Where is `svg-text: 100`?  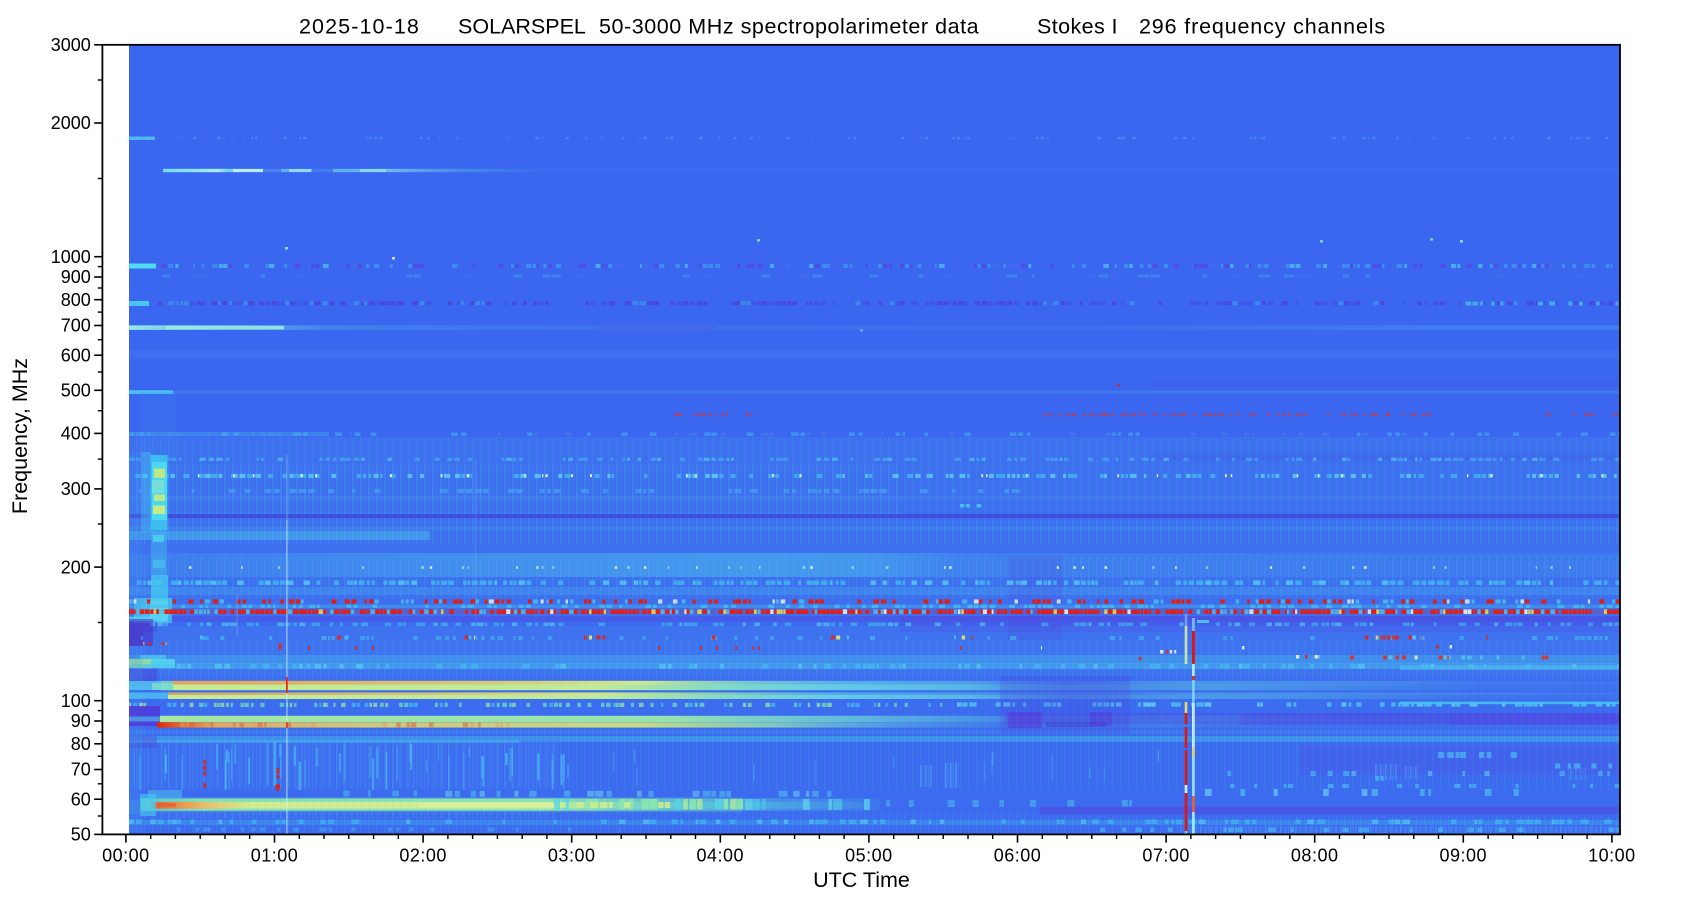
svg-text: 100 is located at coordinates (76, 701).